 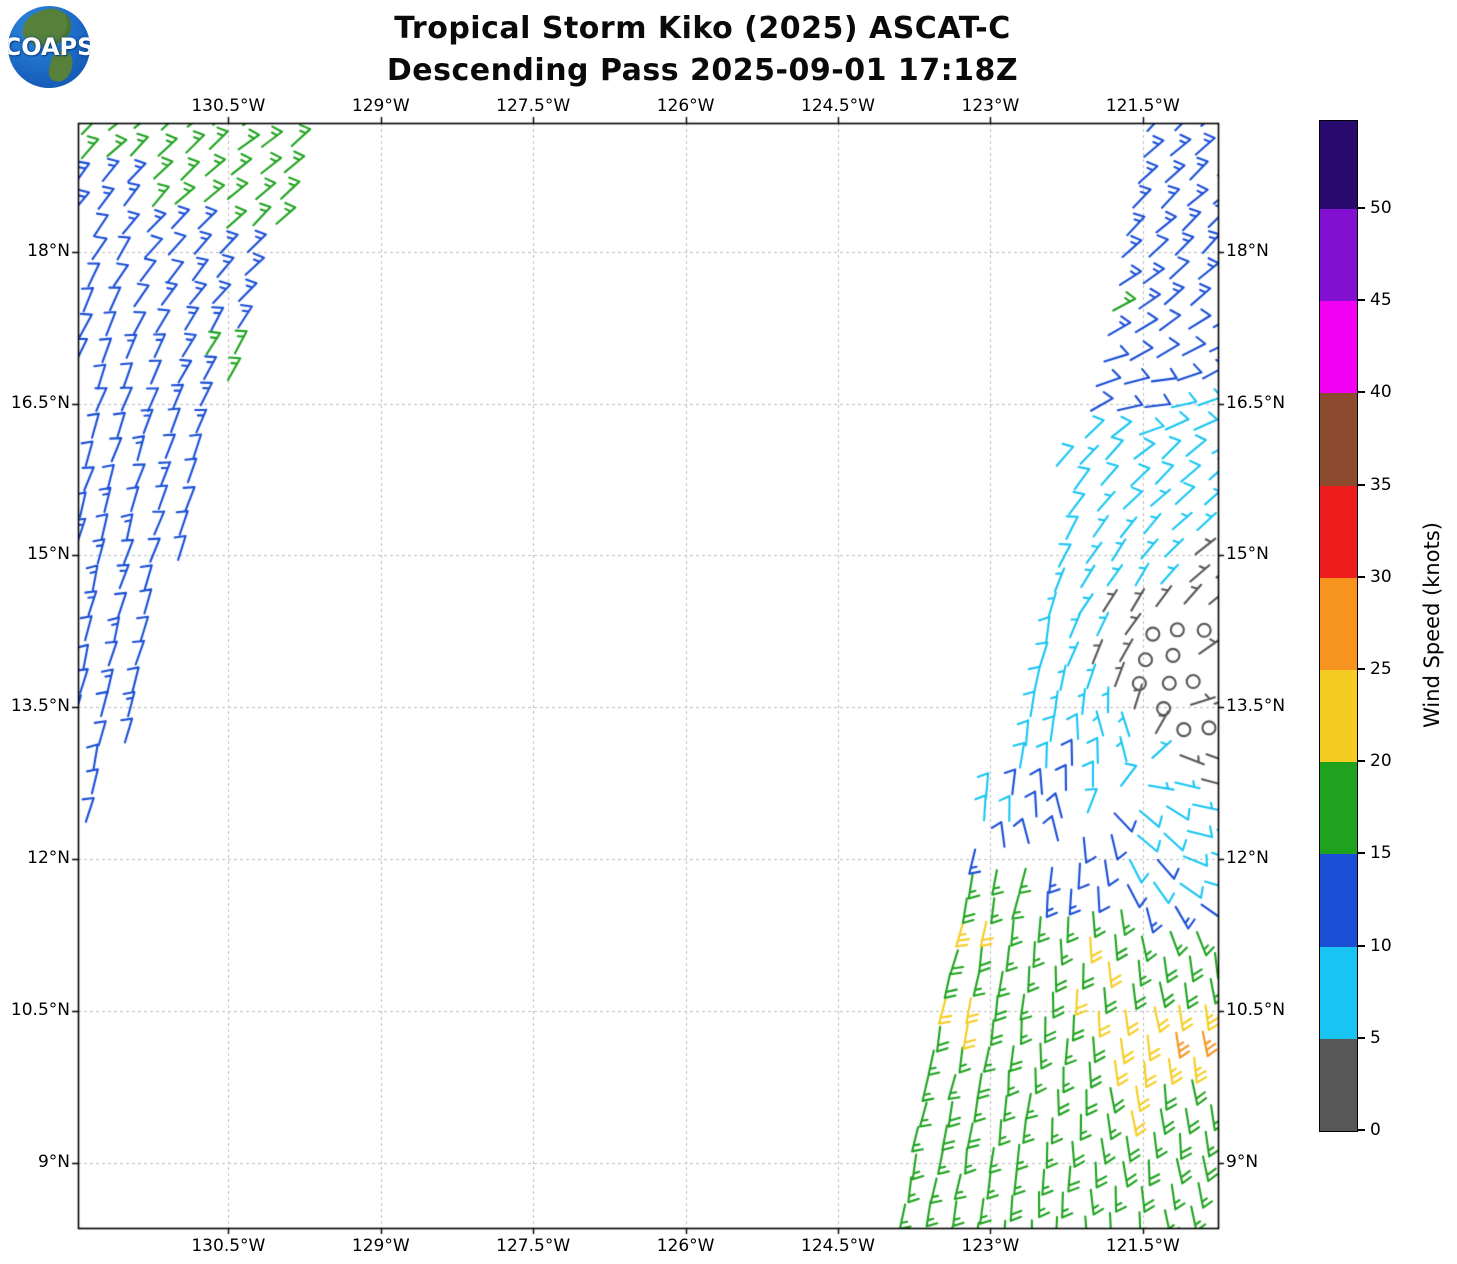 What do you see at coordinates (1375, 1037) in the screenshot?
I see `colorbar-tick-label: 5` at bounding box center [1375, 1037].